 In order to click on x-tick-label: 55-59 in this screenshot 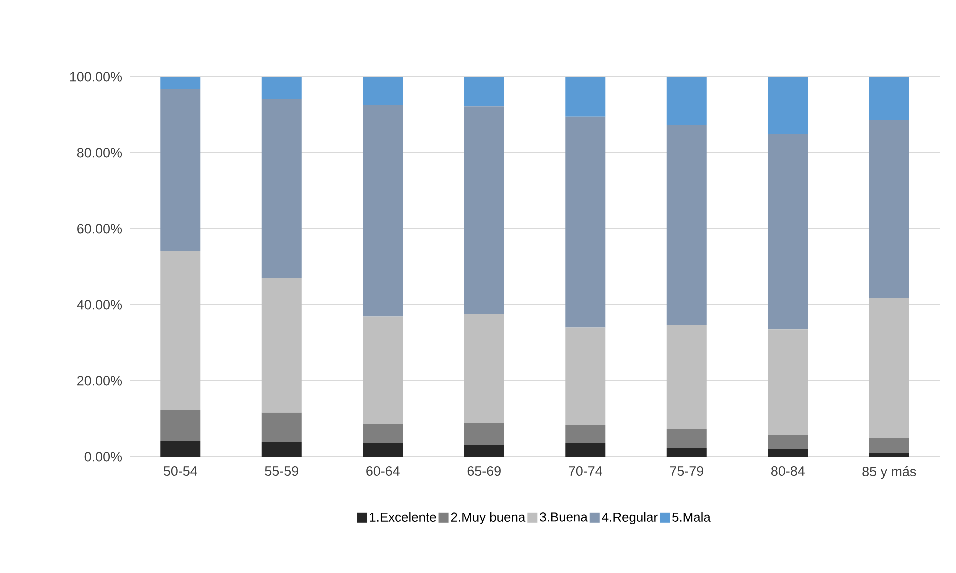, I will do `click(281, 471)`.